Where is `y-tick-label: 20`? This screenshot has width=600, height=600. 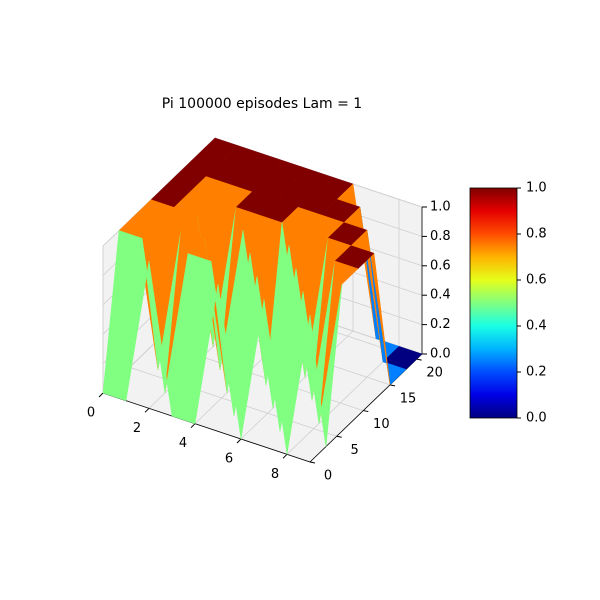 y-tick-label: 20 is located at coordinates (434, 373).